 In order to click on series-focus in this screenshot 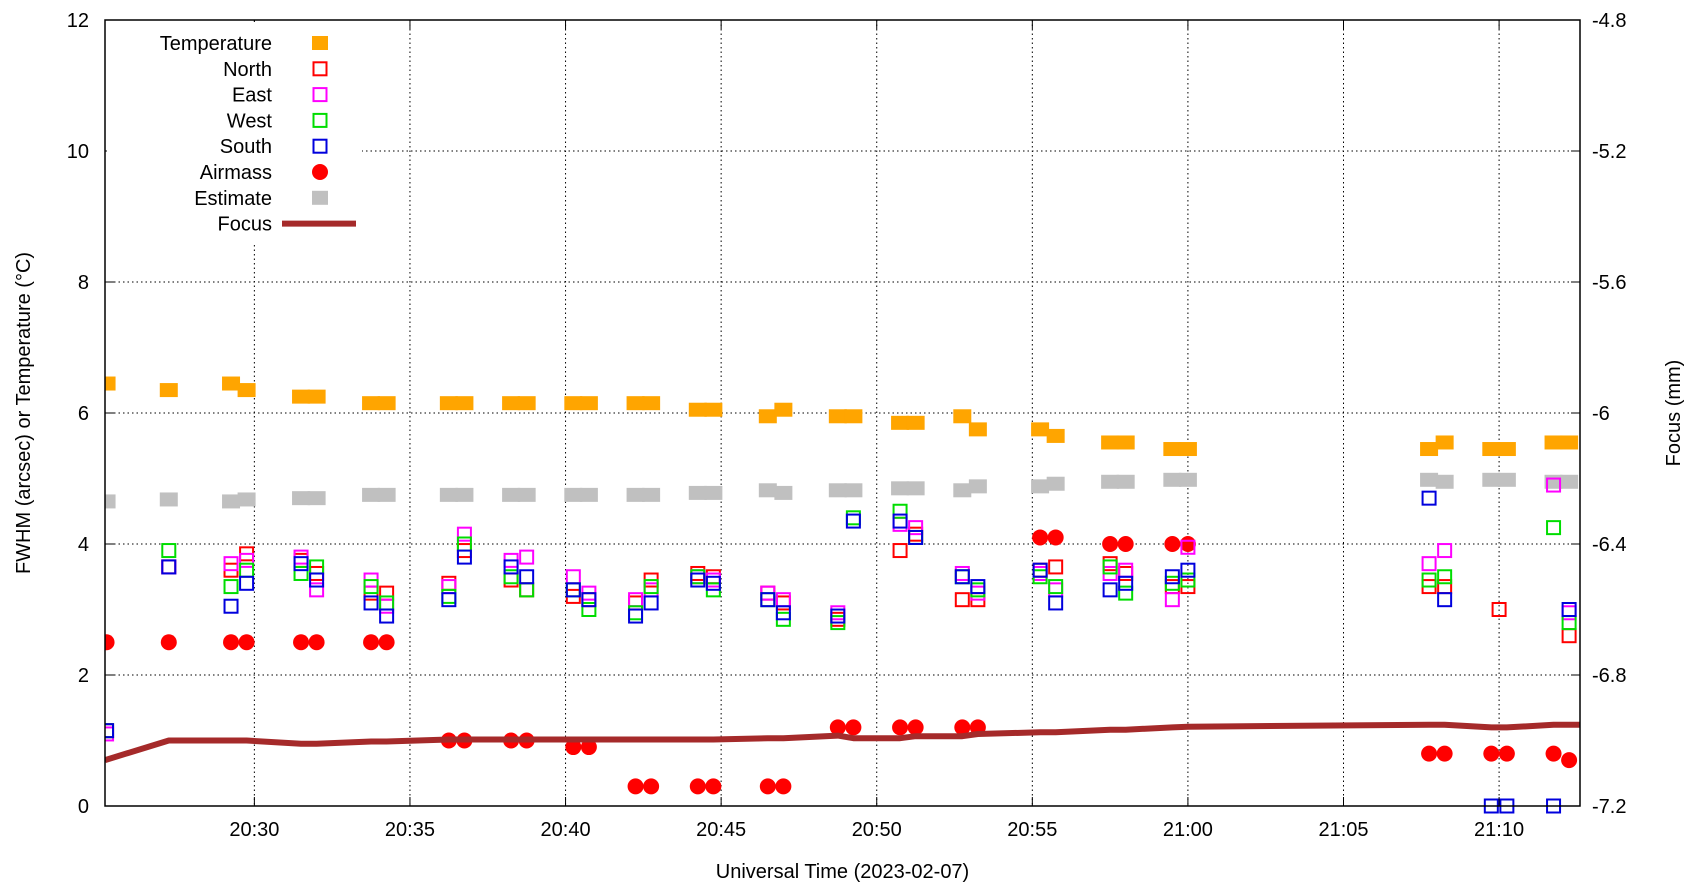, I will do `click(842, 742)`.